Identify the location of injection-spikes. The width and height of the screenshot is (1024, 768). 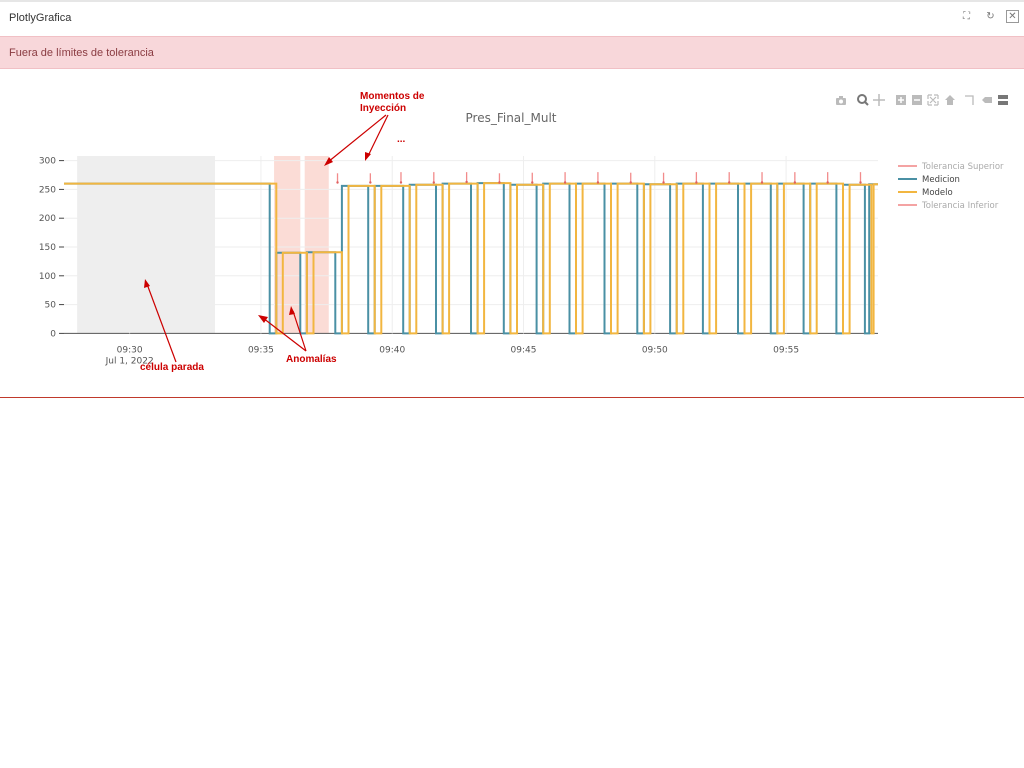
(599, 178).